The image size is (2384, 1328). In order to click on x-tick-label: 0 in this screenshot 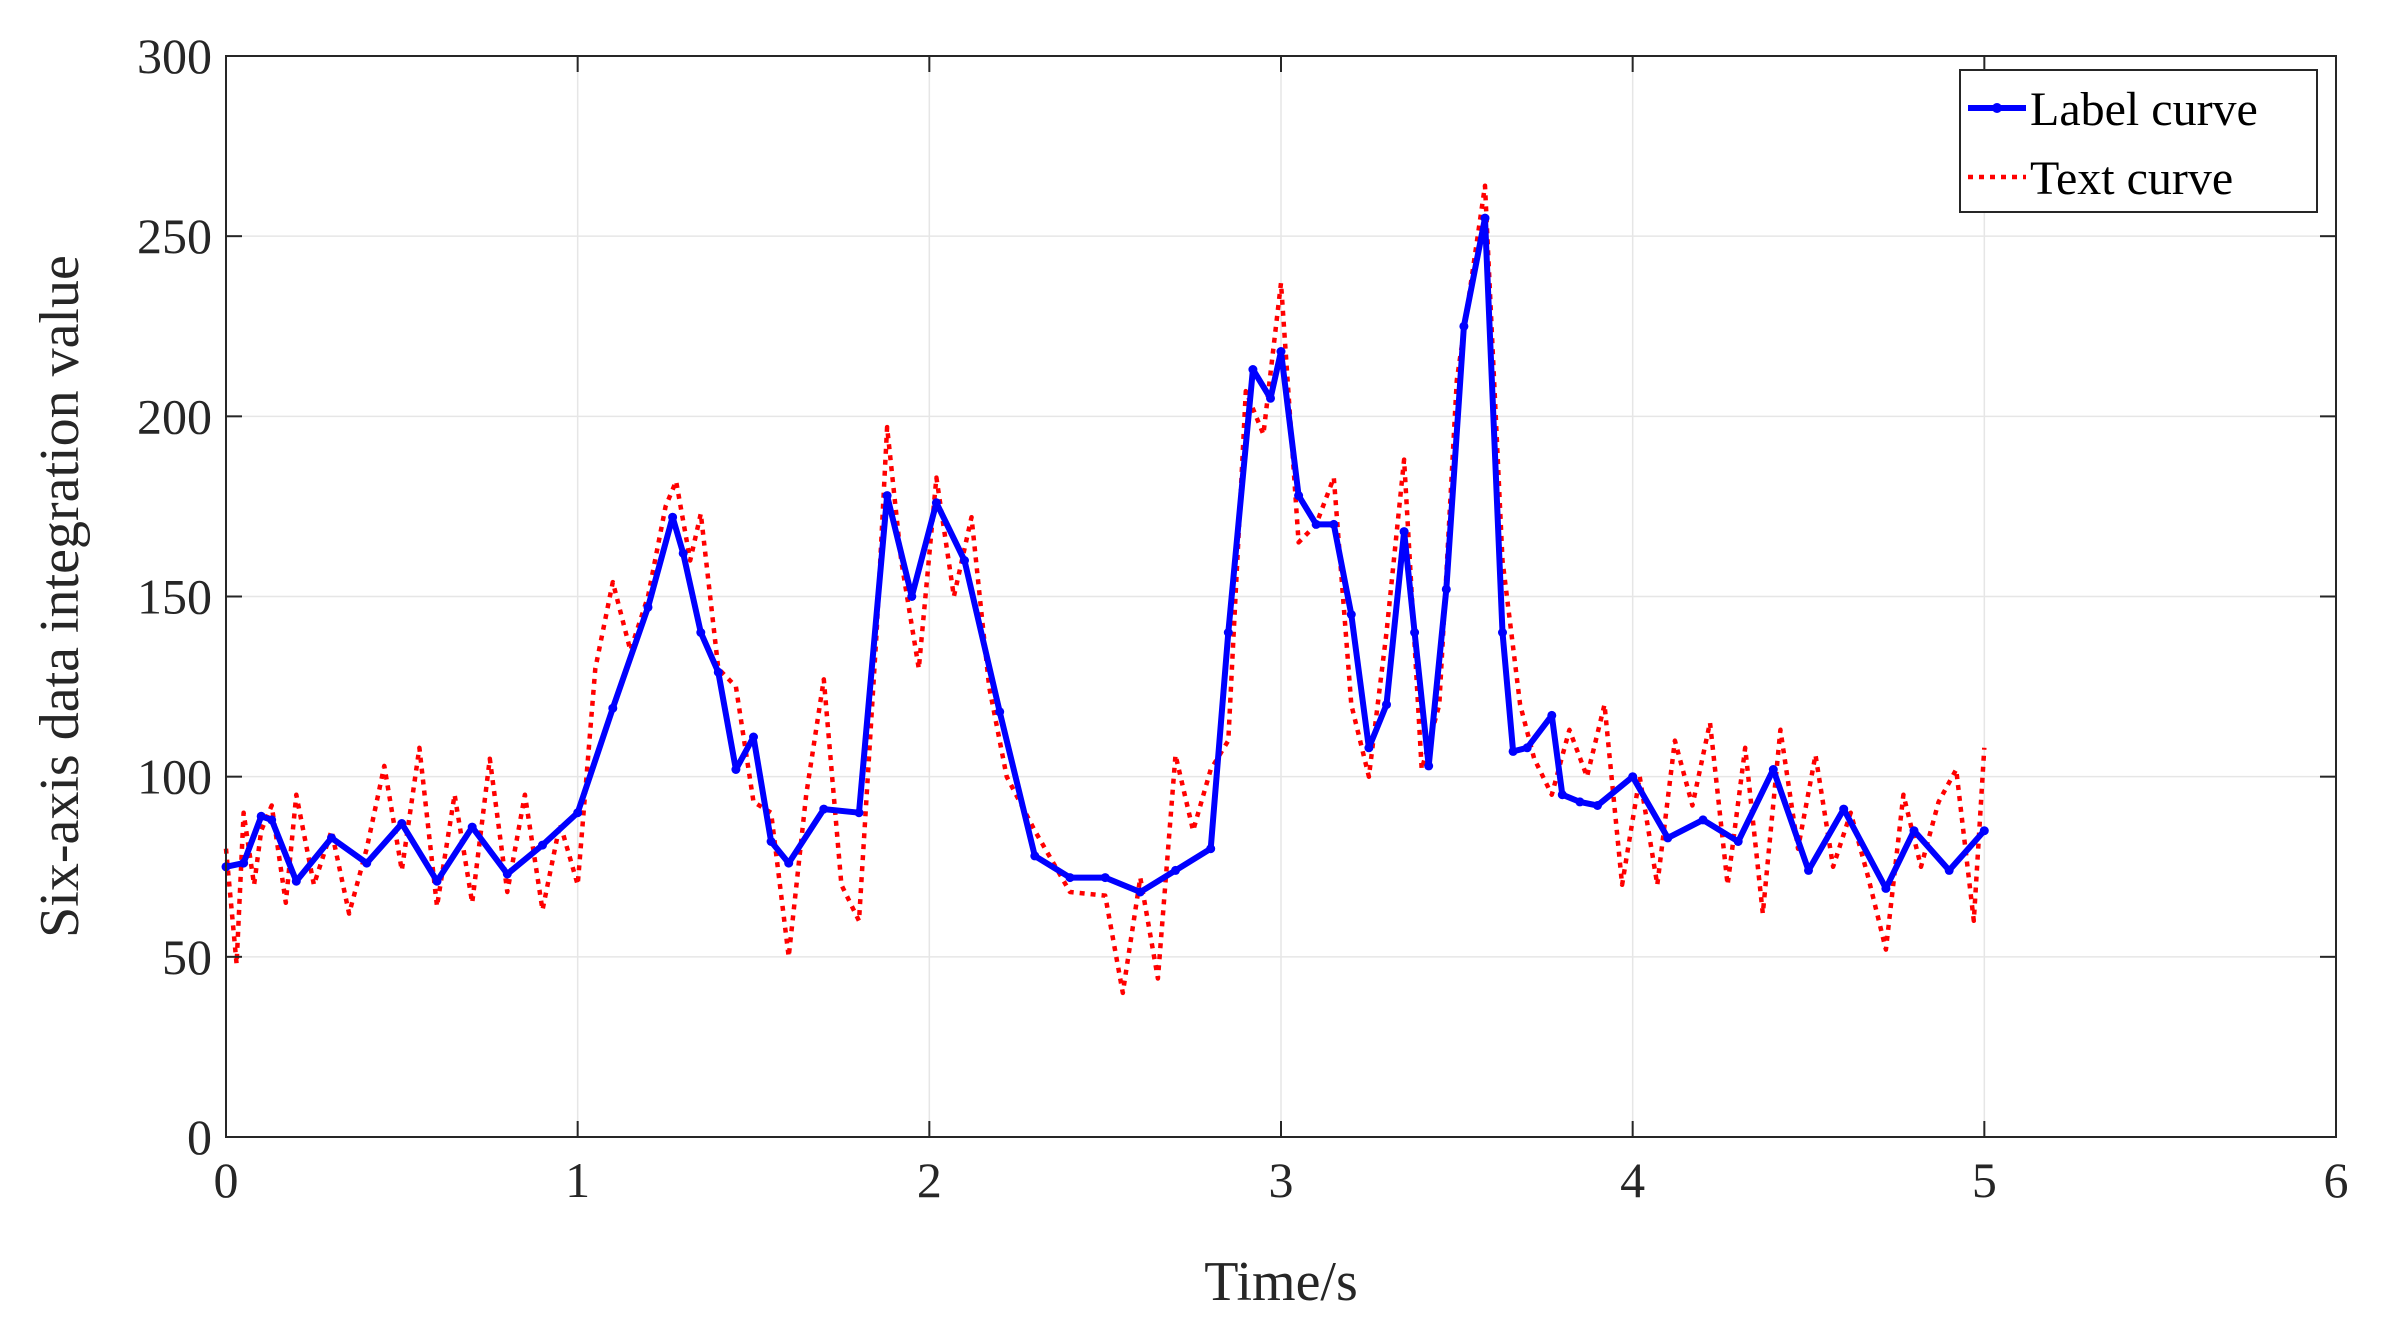, I will do `click(226, 1180)`.